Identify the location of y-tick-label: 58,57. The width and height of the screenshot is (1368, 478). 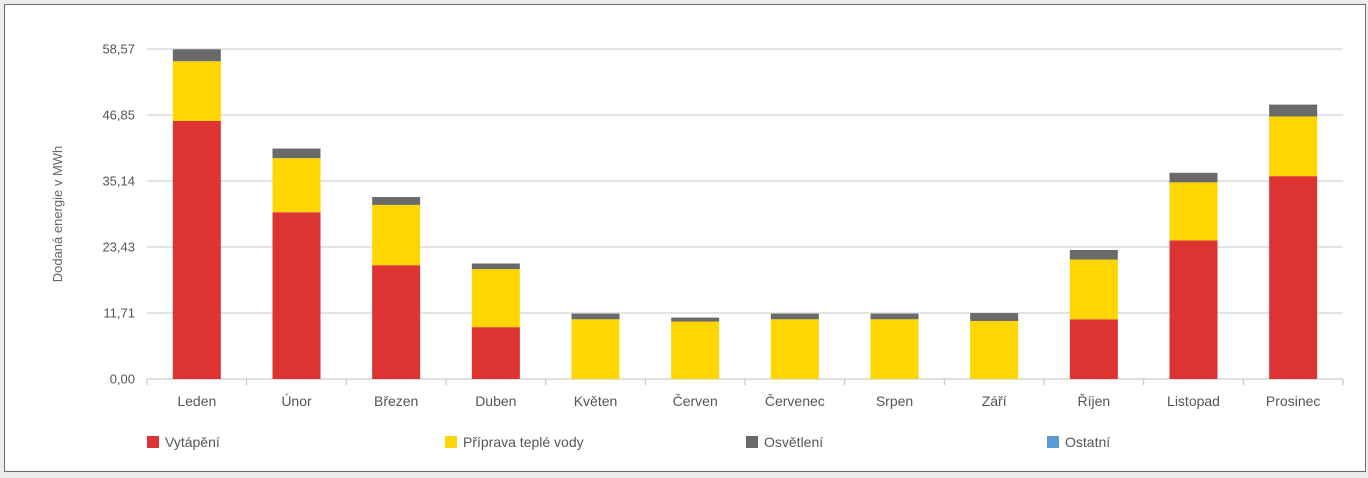
(118, 49).